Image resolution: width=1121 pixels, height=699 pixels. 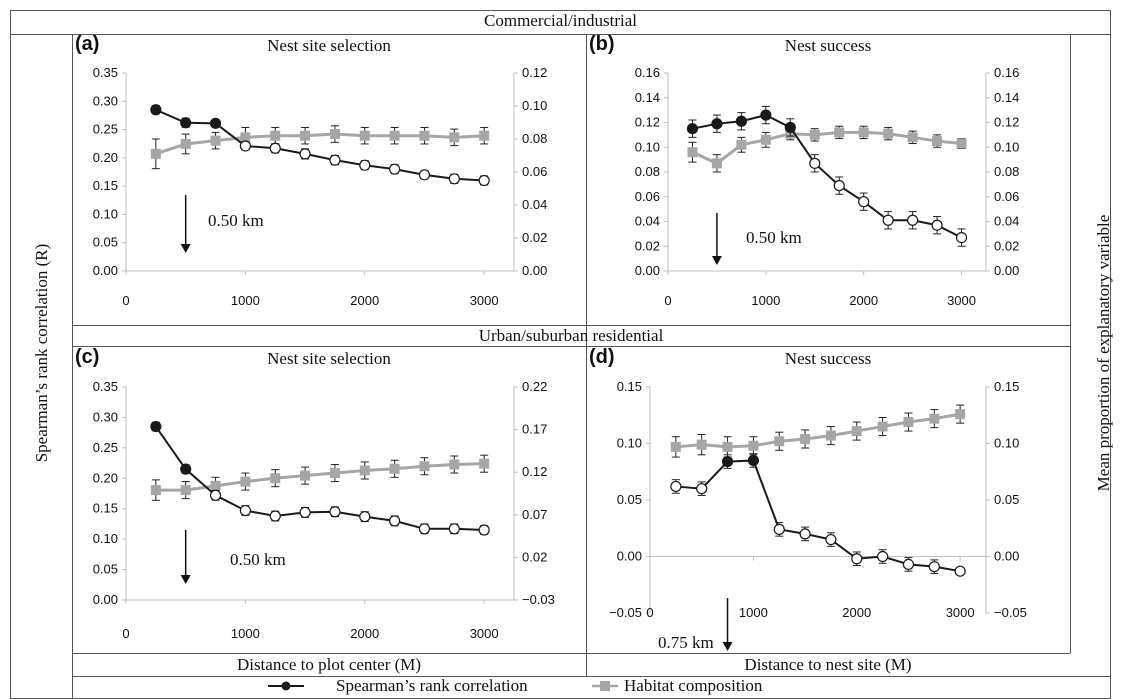 What do you see at coordinates (1006, 97) in the screenshot?
I see `y-tick-label-right: 0.14` at bounding box center [1006, 97].